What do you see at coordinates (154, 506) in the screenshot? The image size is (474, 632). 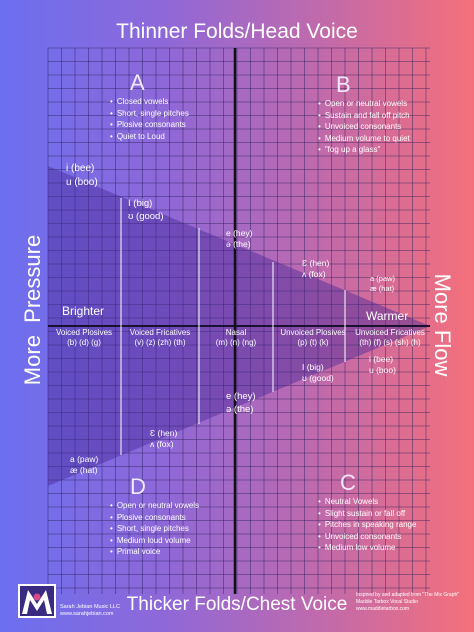 I see `quadrant-d-item: Open or neutral vowels` at bounding box center [154, 506].